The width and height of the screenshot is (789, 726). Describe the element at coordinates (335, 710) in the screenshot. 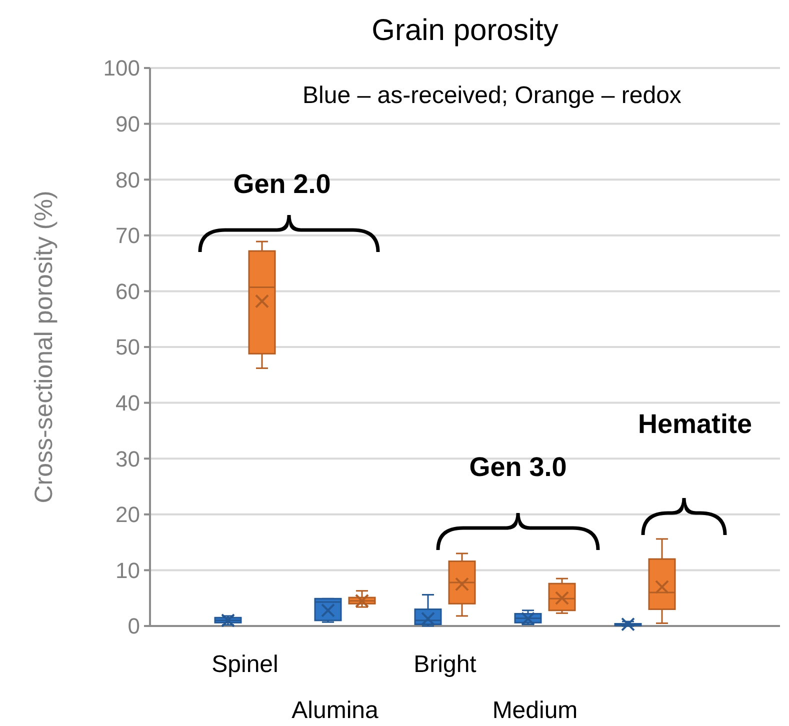

I see `x-tick-label: Alumina` at that location.